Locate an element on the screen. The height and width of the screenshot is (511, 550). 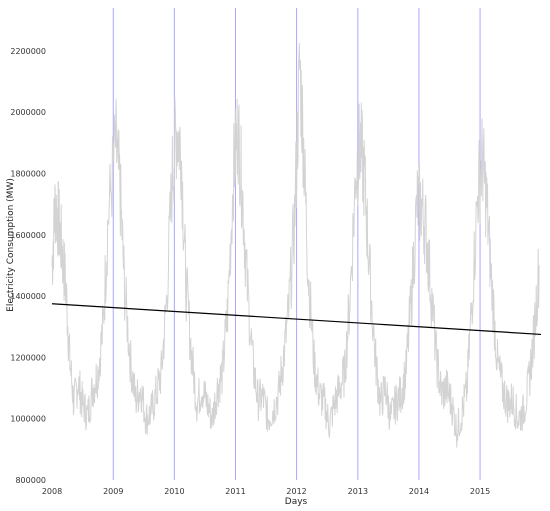
y-tick-label: 1000000 is located at coordinates (28, 419).